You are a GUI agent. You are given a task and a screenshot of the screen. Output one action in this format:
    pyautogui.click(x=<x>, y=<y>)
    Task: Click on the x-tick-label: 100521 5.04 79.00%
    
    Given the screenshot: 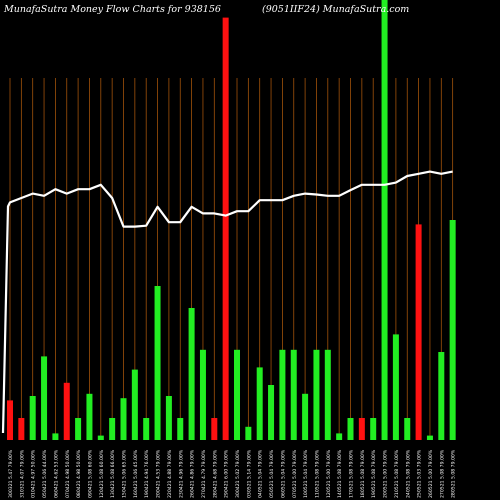 What is the action you would take?
    pyautogui.click(x=306, y=473)
    